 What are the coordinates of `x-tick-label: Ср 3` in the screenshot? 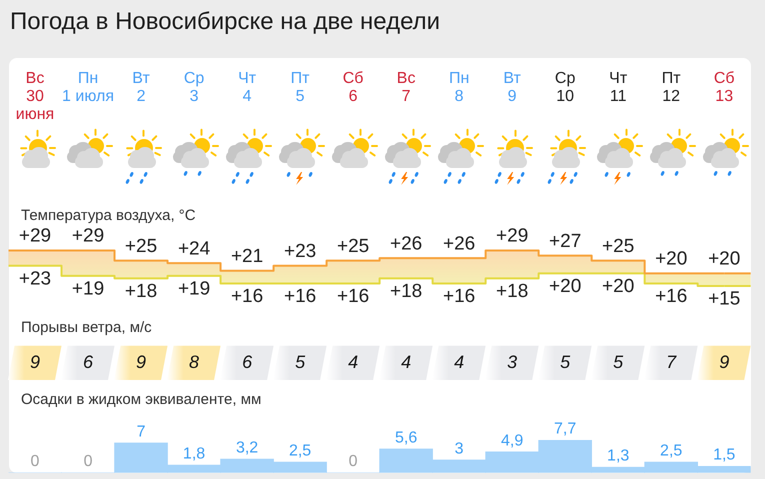 It's located at (194, 87).